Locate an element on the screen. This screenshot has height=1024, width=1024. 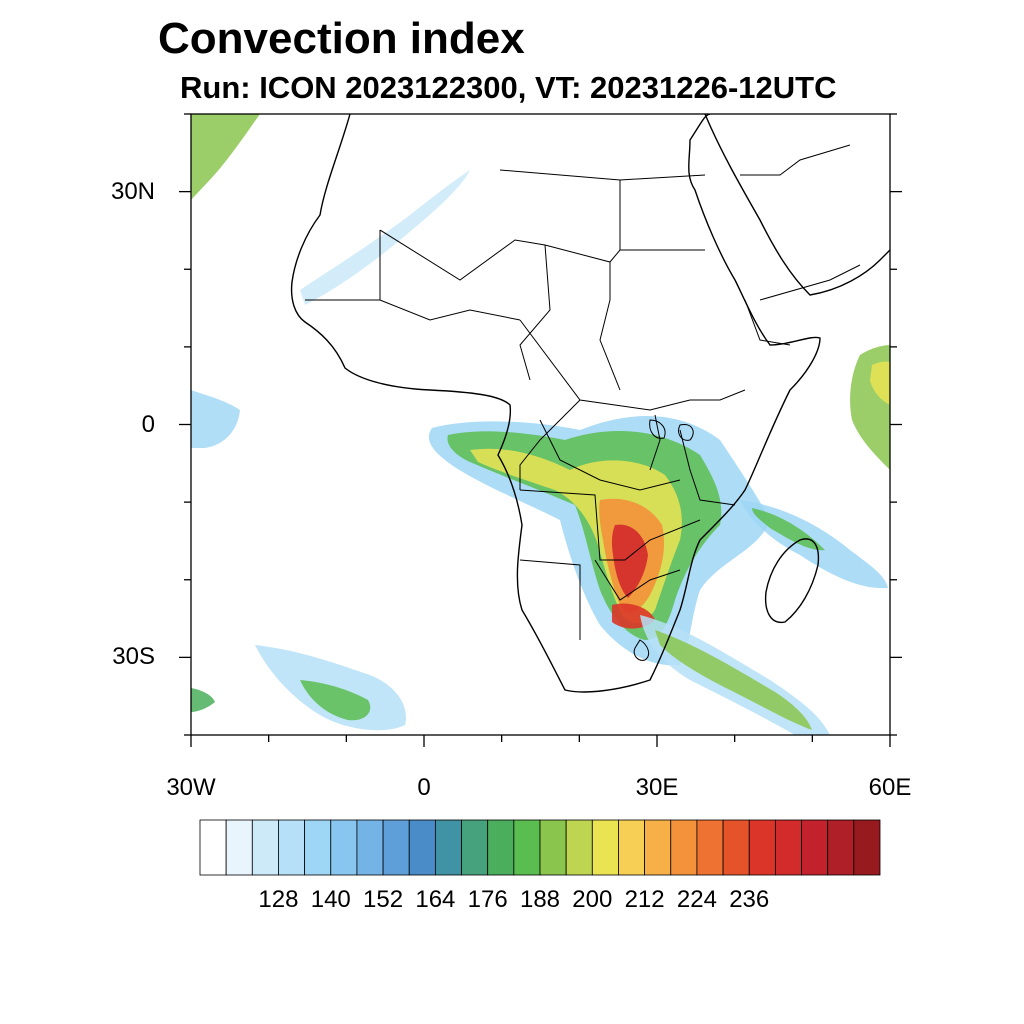
colorbar-label: 176 is located at coordinates (487, 899).